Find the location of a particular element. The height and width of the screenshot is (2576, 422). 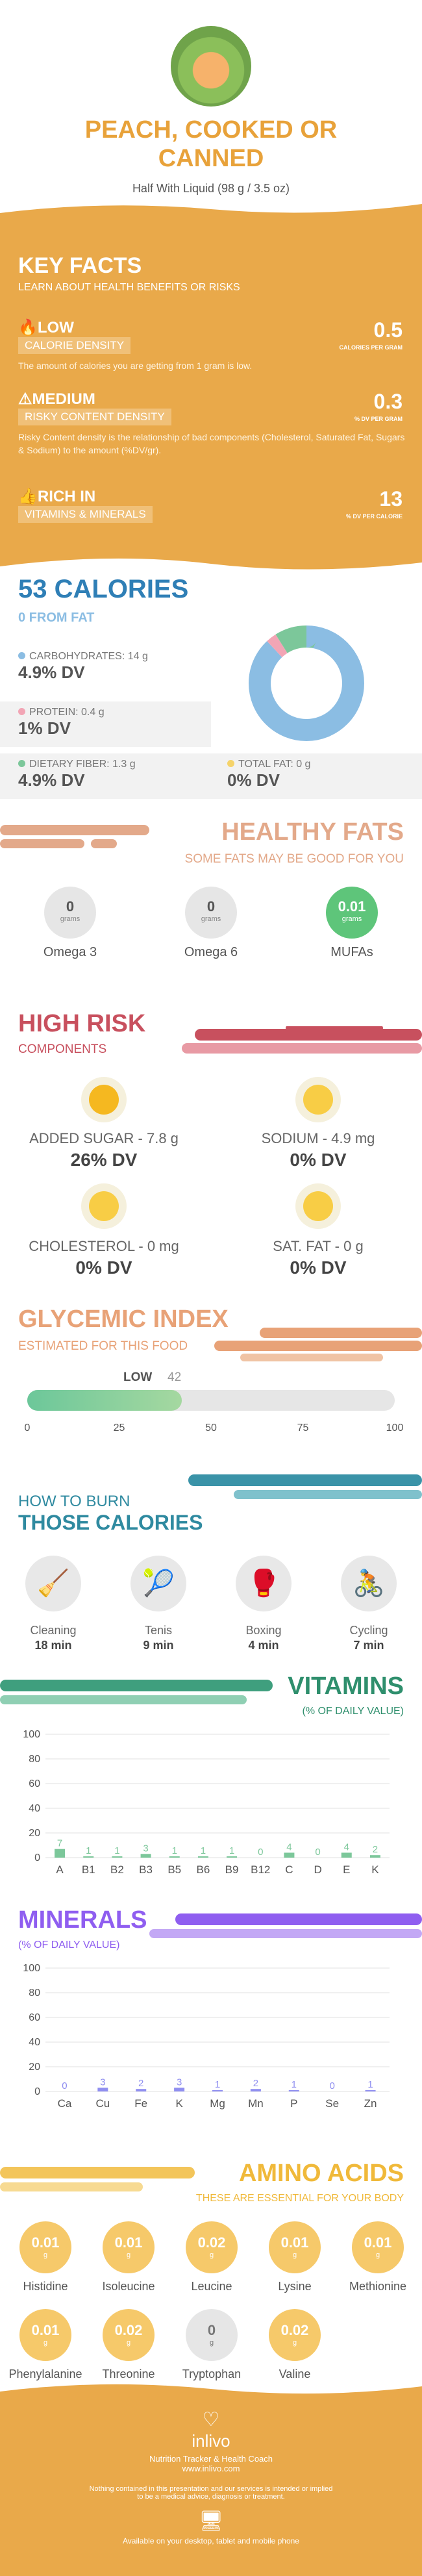

protein-dv: 1% DV is located at coordinates (44, 728).